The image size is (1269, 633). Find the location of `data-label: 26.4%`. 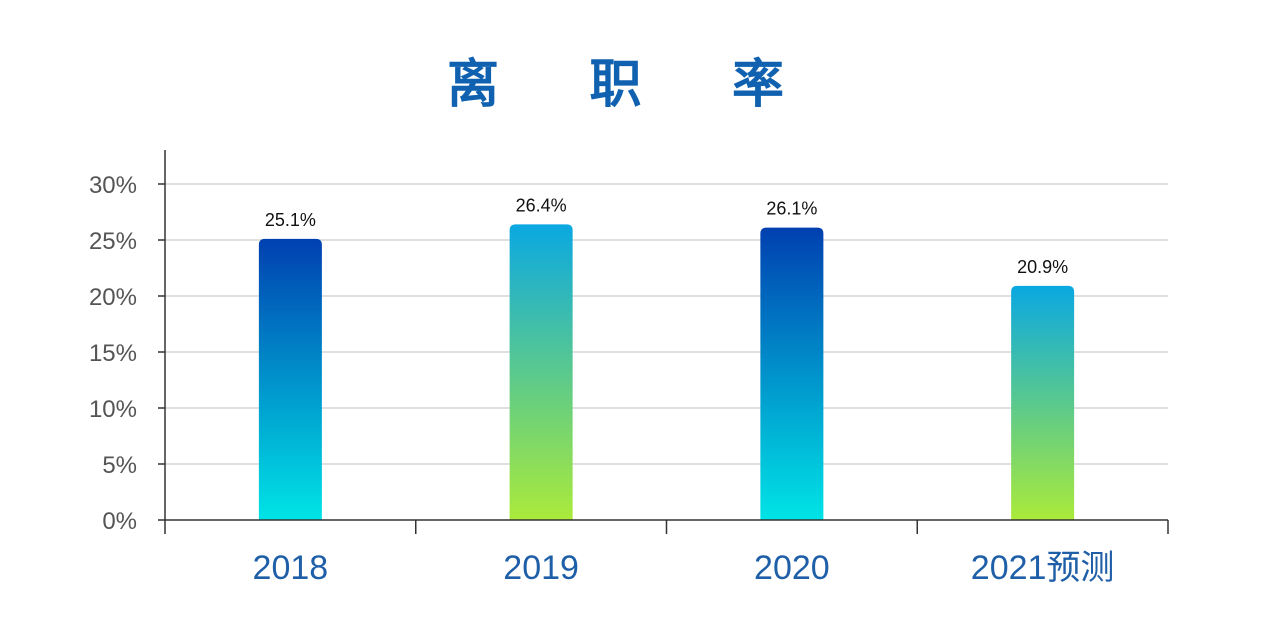

data-label: 26.4% is located at coordinates (541, 205).